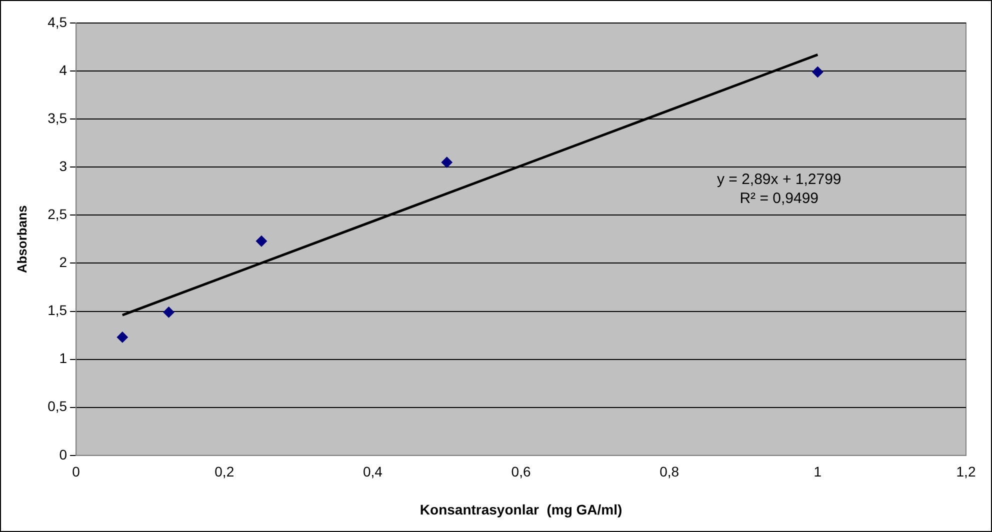 The width and height of the screenshot is (992, 532). Describe the element at coordinates (521, 472) in the screenshot. I see `x-tick-label: 0,6` at that location.